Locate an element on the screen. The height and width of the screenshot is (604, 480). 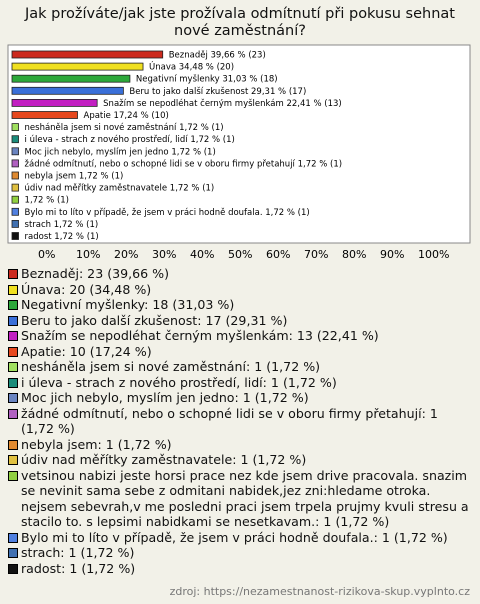
bar-label: Apatie 17,24 % (10) is located at coordinates (126, 116).